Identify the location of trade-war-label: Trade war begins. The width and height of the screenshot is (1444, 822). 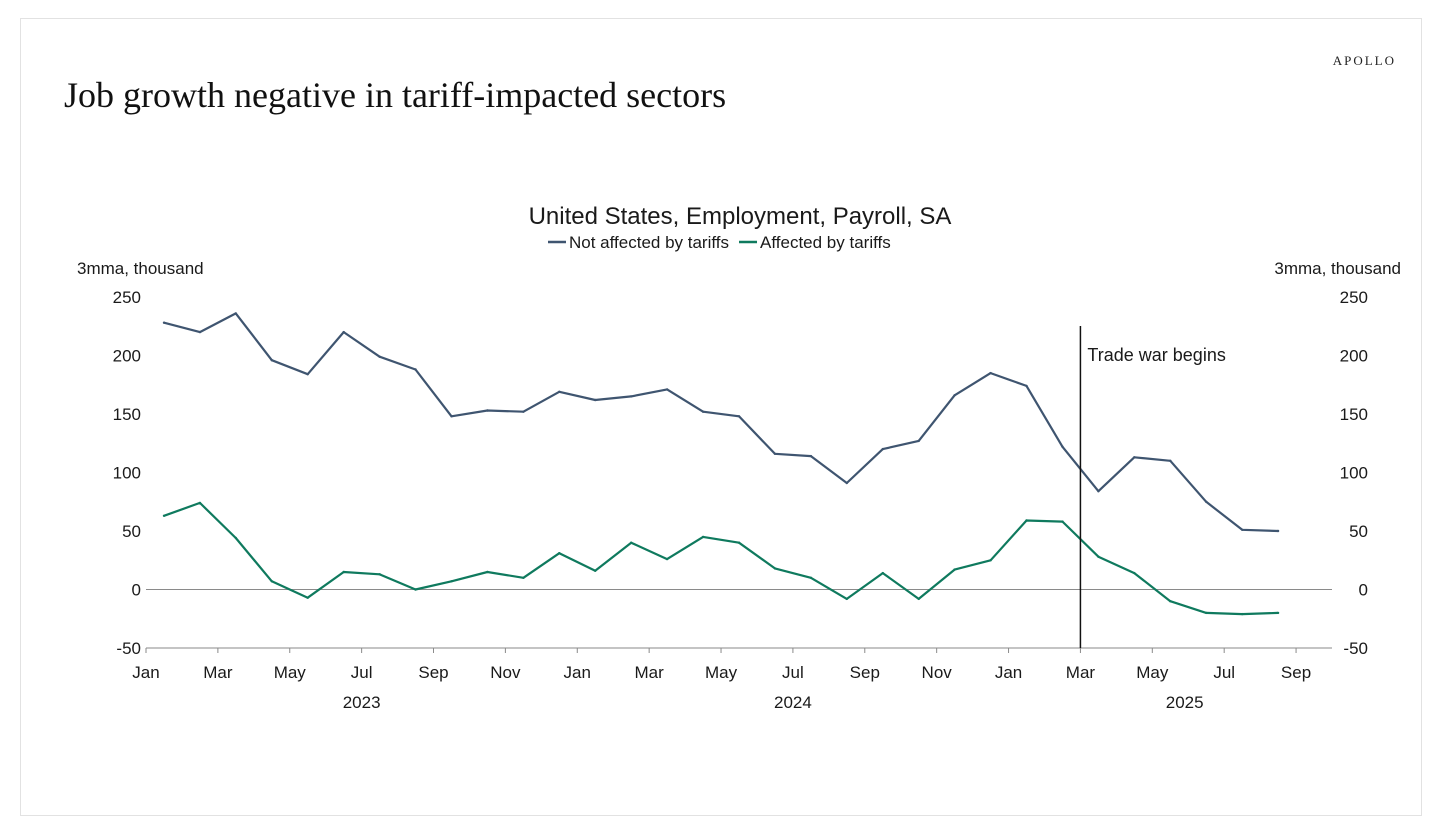
(1156, 355).